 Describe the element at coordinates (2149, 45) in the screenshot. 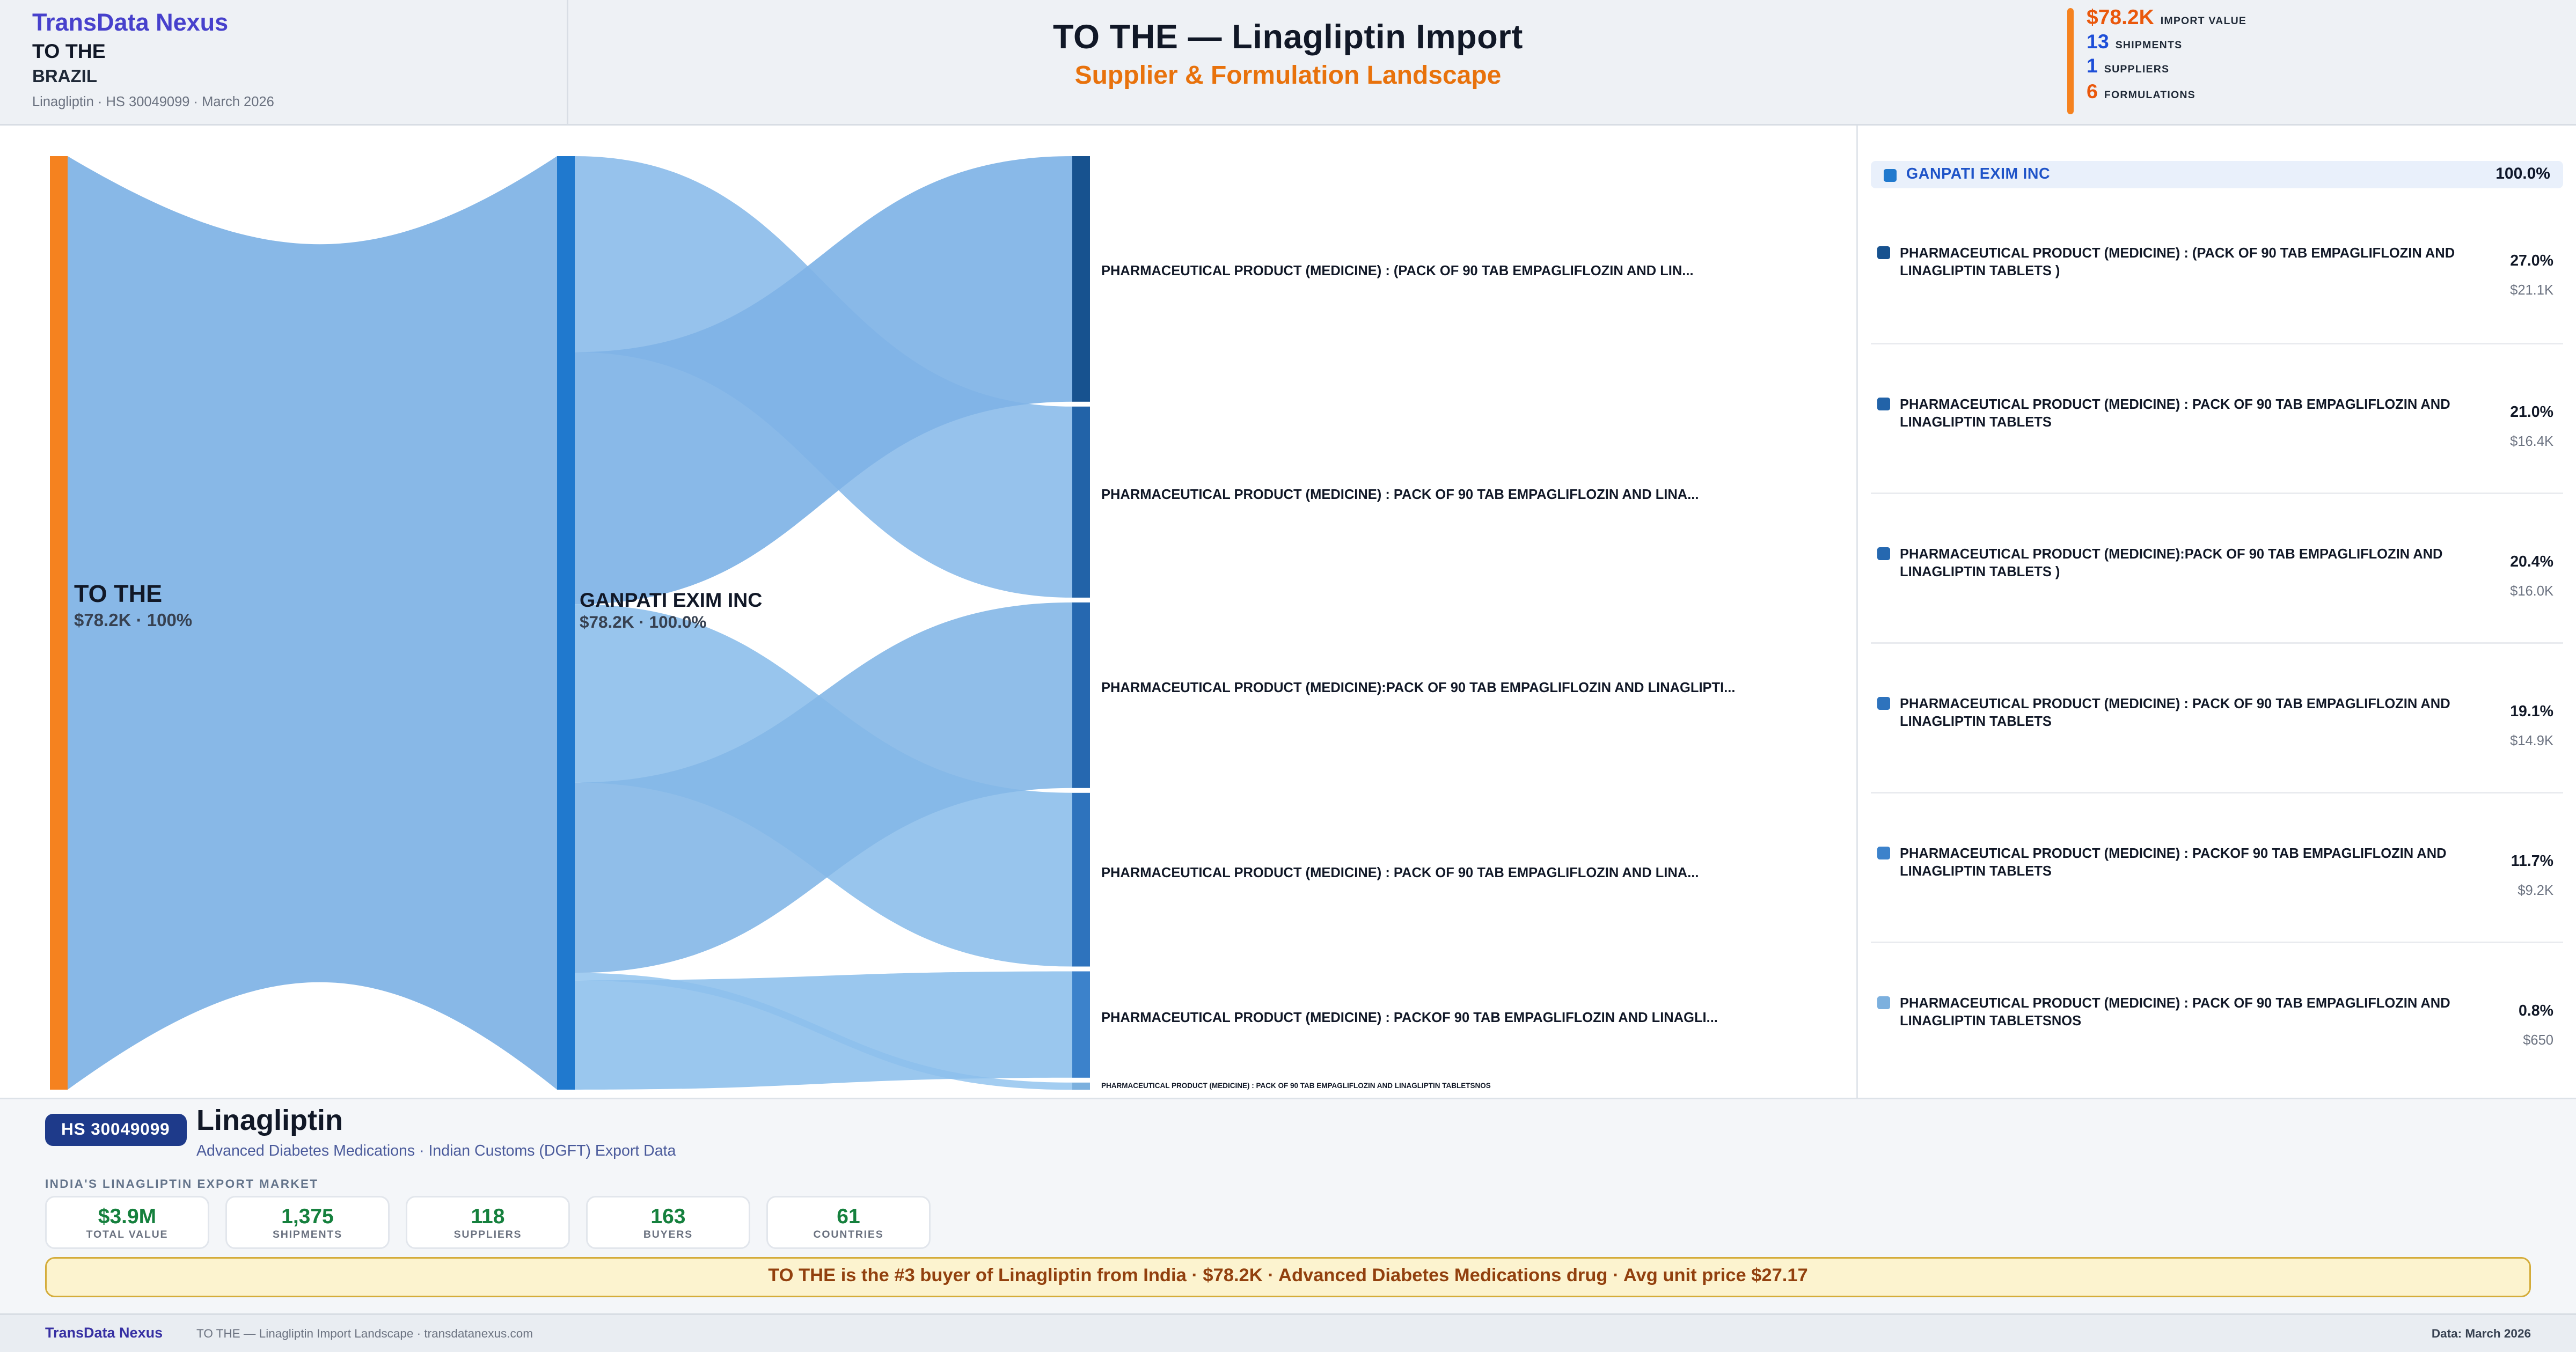

I see `stat-shipments-label: SHIPMENTS` at that location.